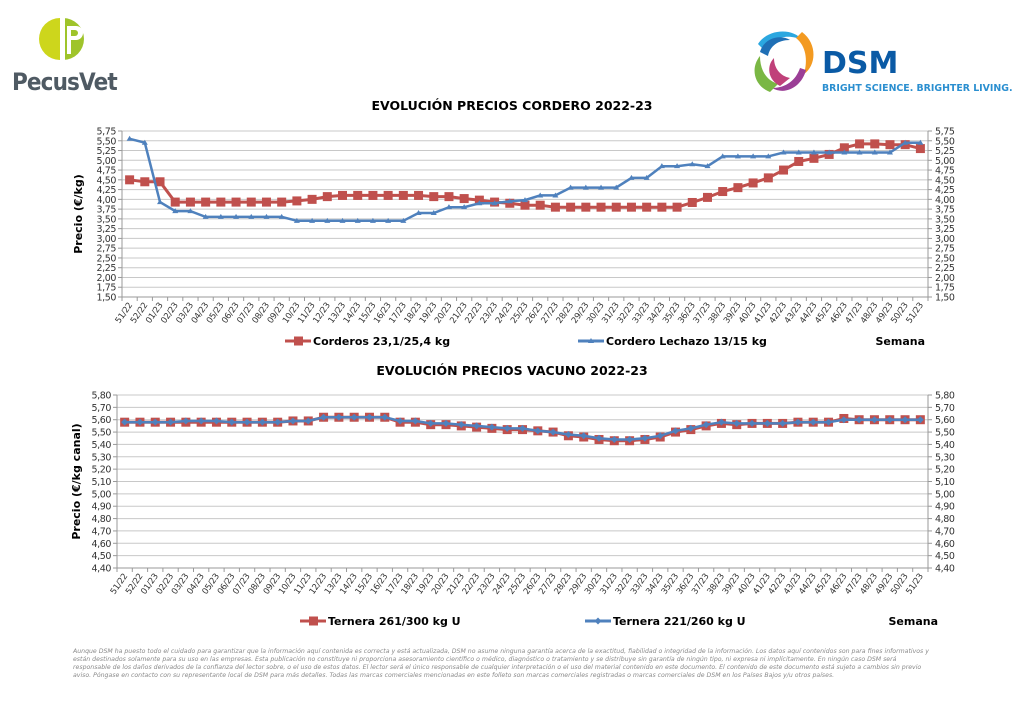  What do you see at coordinates (106, 141) in the screenshot?
I see `y-tick-label: 5,50` at bounding box center [106, 141].